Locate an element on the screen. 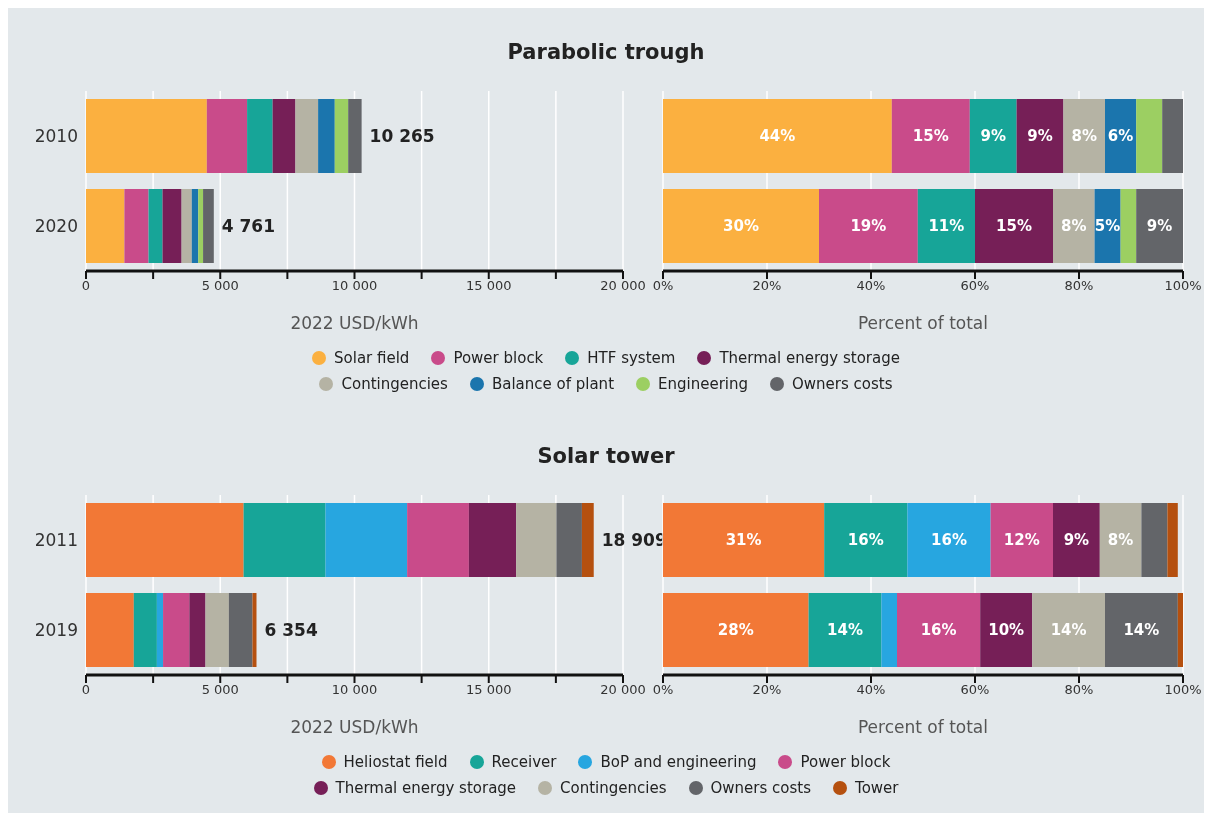  legend-label: BoP and engineering is located at coordinates (678, 762).